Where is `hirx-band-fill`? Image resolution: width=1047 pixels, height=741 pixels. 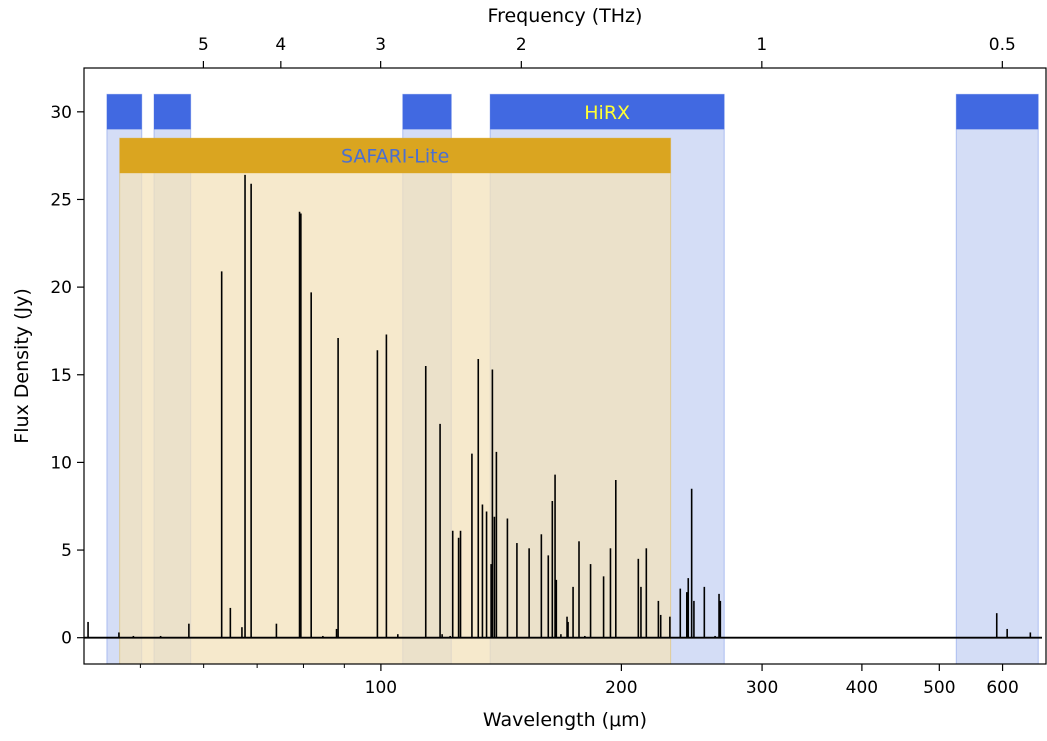 hirx-band-fill is located at coordinates (997, 379).